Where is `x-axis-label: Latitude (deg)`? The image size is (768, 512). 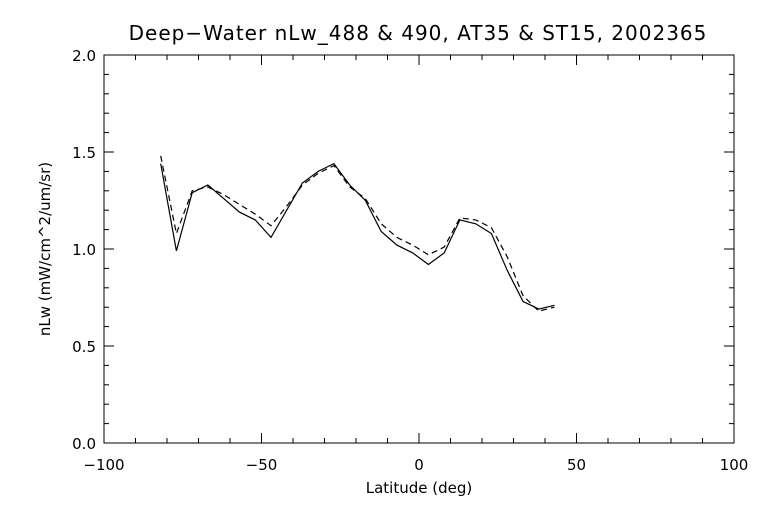
x-axis-label: Latitude (deg) is located at coordinates (419, 488).